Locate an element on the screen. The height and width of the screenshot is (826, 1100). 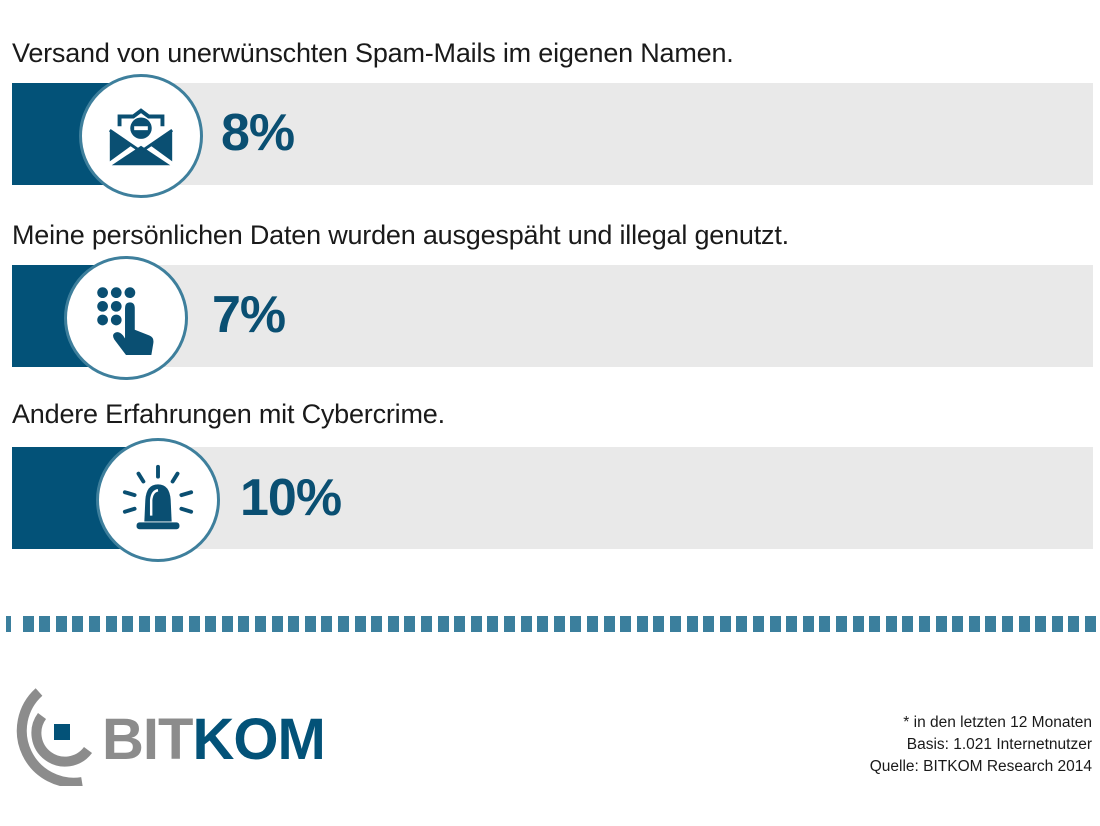
footnote-source: Quelle: BITKOM Research 2014 is located at coordinates (980, 766).